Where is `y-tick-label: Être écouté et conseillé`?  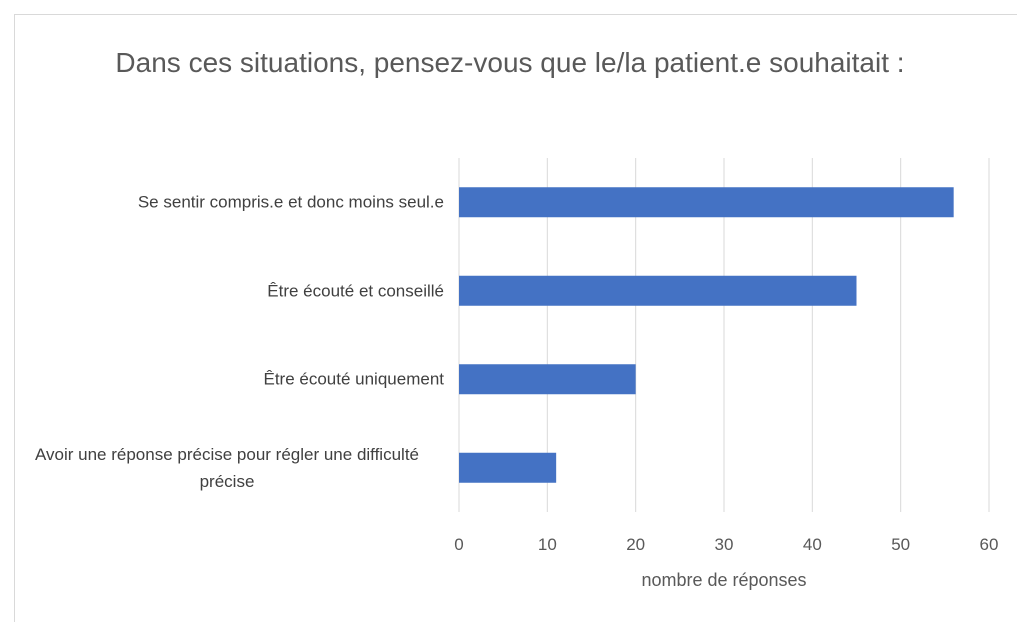
y-tick-label: Être écouté et conseillé is located at coordinates (227, 290).